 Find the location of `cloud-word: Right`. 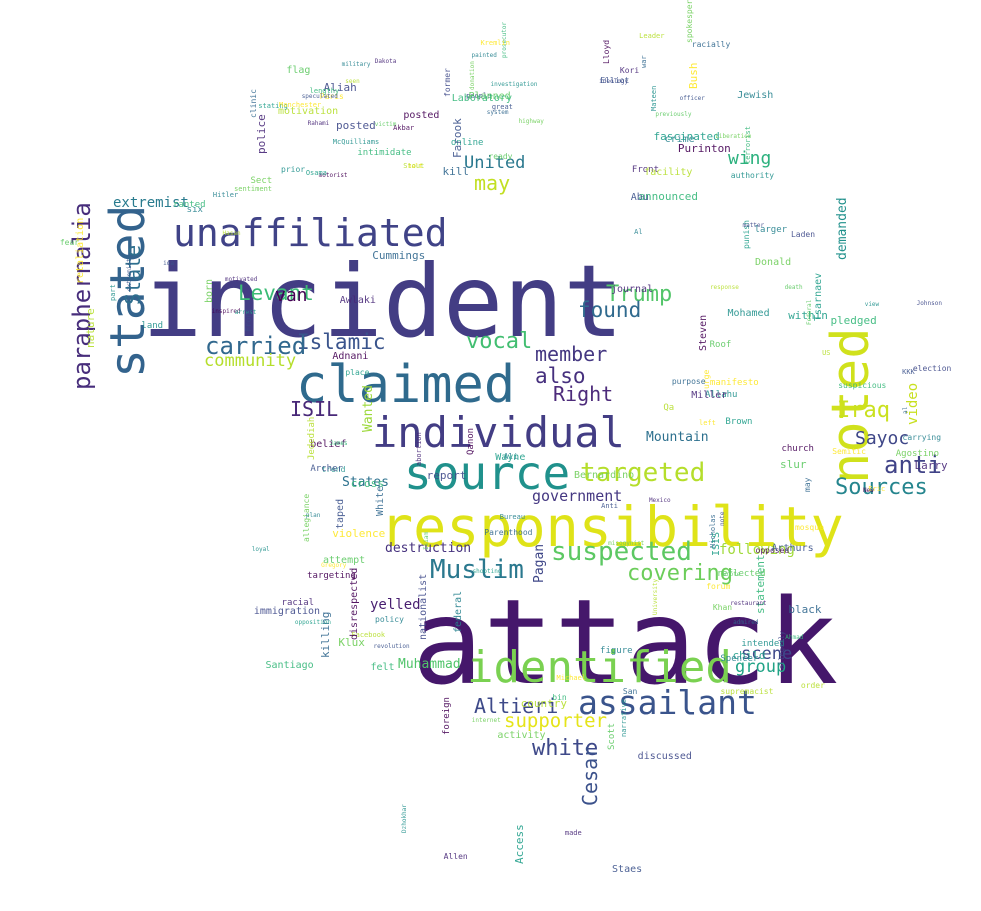

cloud-word: Right is located at coordinates (583, 394).